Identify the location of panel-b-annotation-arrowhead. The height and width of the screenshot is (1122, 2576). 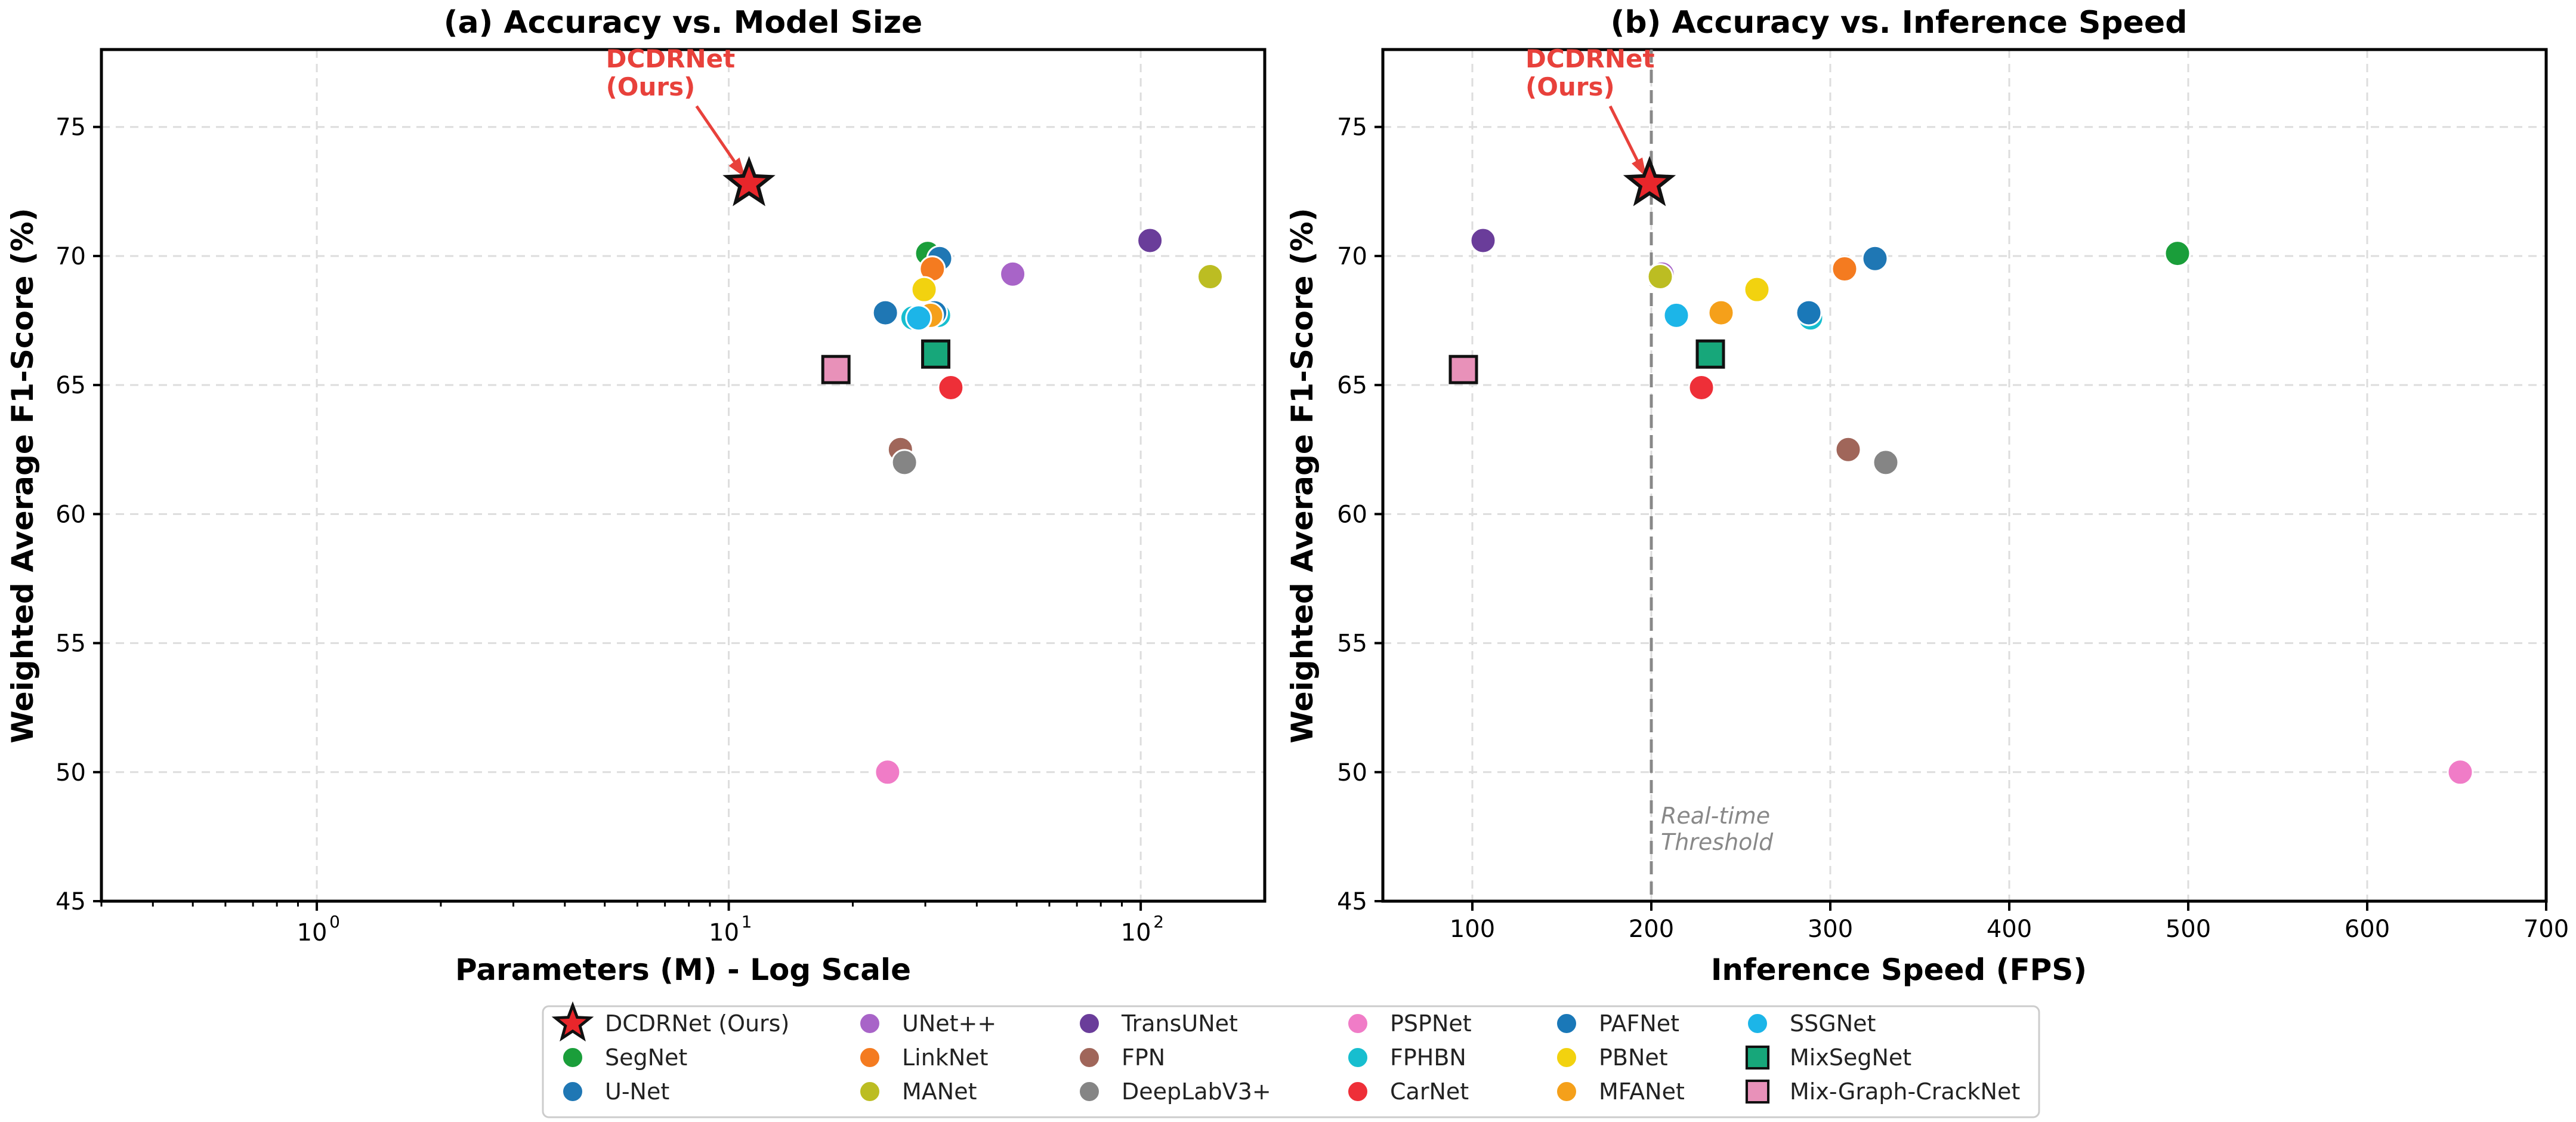
(1639, 167).